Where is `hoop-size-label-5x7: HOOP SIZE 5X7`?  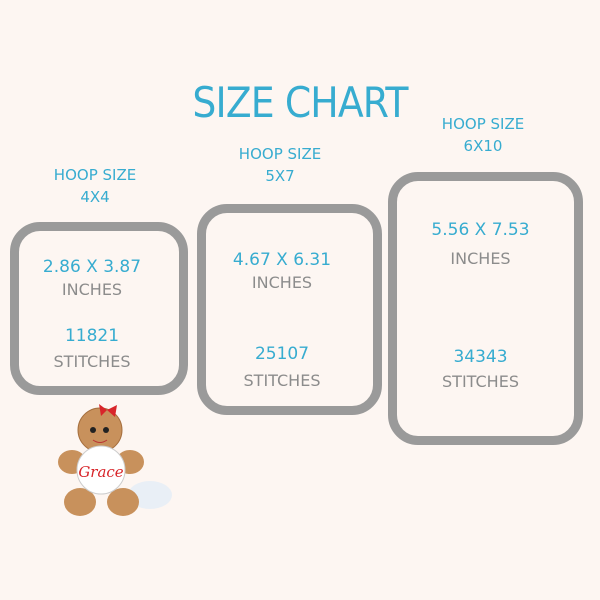
hoop-size-label-5x7: HOOP SIZE 5X7 is located at coordinates (280, 165).